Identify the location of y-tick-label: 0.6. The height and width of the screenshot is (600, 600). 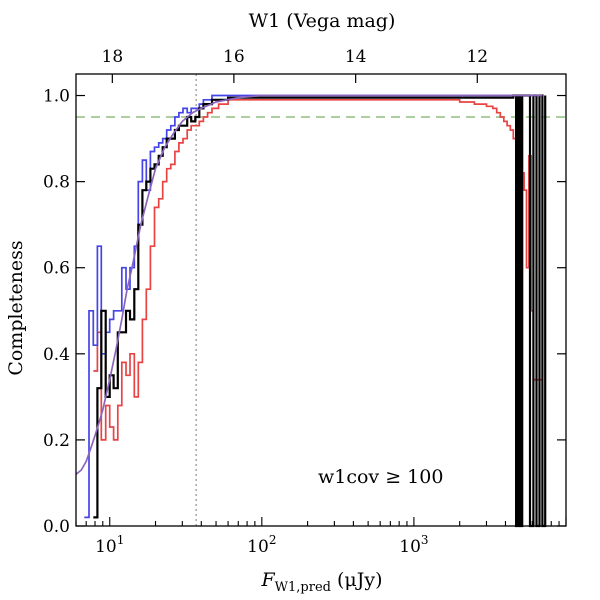
(56, 269).